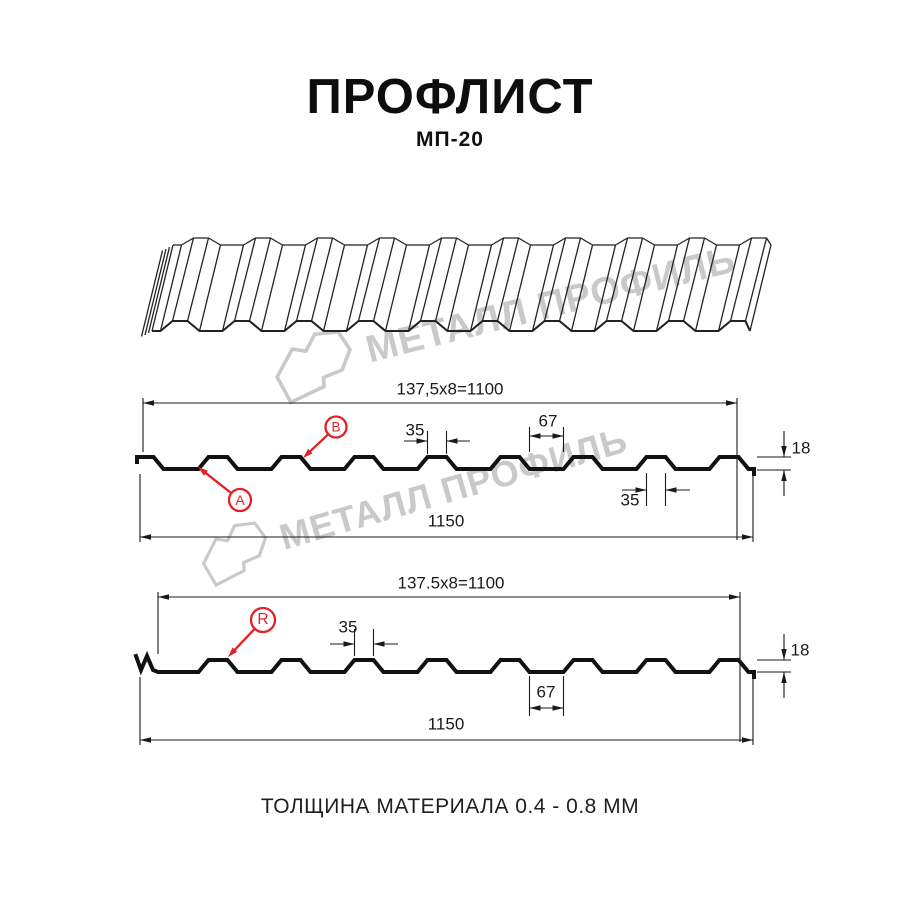  I want to click on profile-section-top, so click(463, 470).